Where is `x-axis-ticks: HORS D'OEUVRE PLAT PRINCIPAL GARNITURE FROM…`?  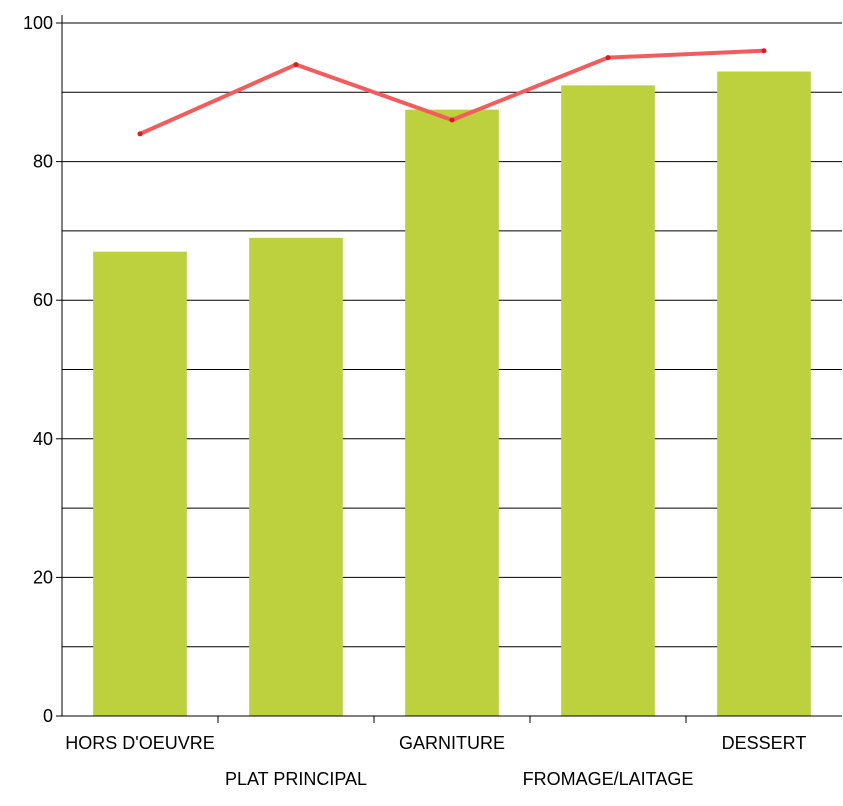 x-axis-ticks: HORS D'OEUVRE PLAT PRINCIPAL GARNITURE FROM… is located at coordinates (435, 752).